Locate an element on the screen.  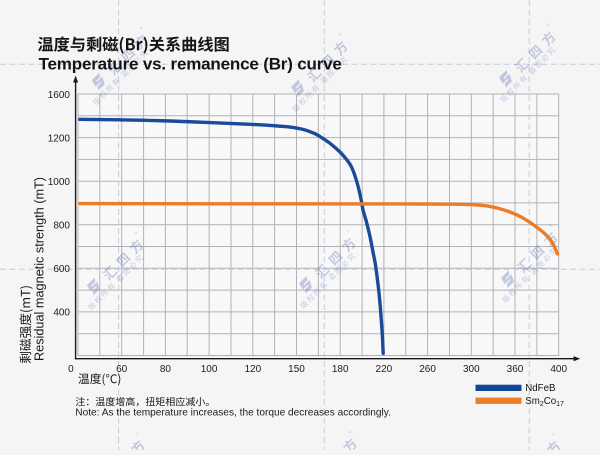
svg-text: 1200 is located at coordinates (59, 138).